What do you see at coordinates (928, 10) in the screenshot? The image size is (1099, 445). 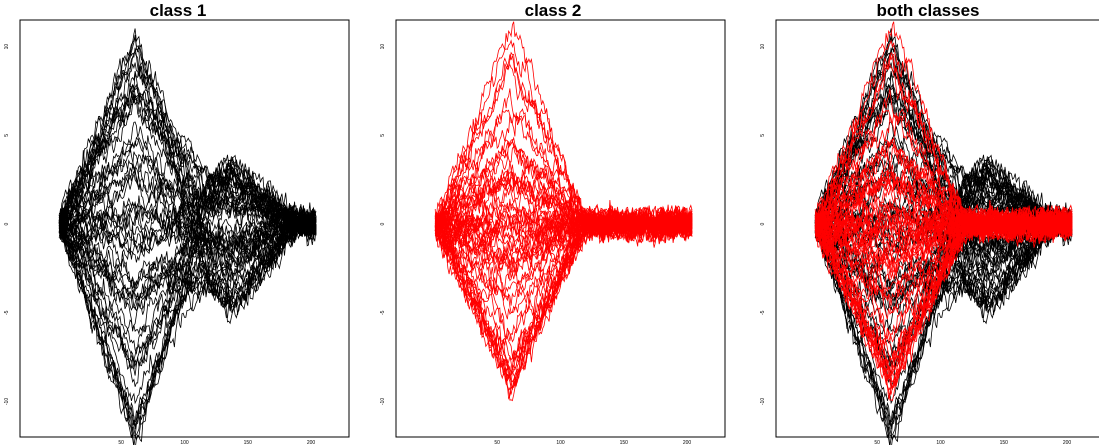 I see `panel-title: both classes` at bounding box center [928, 10].